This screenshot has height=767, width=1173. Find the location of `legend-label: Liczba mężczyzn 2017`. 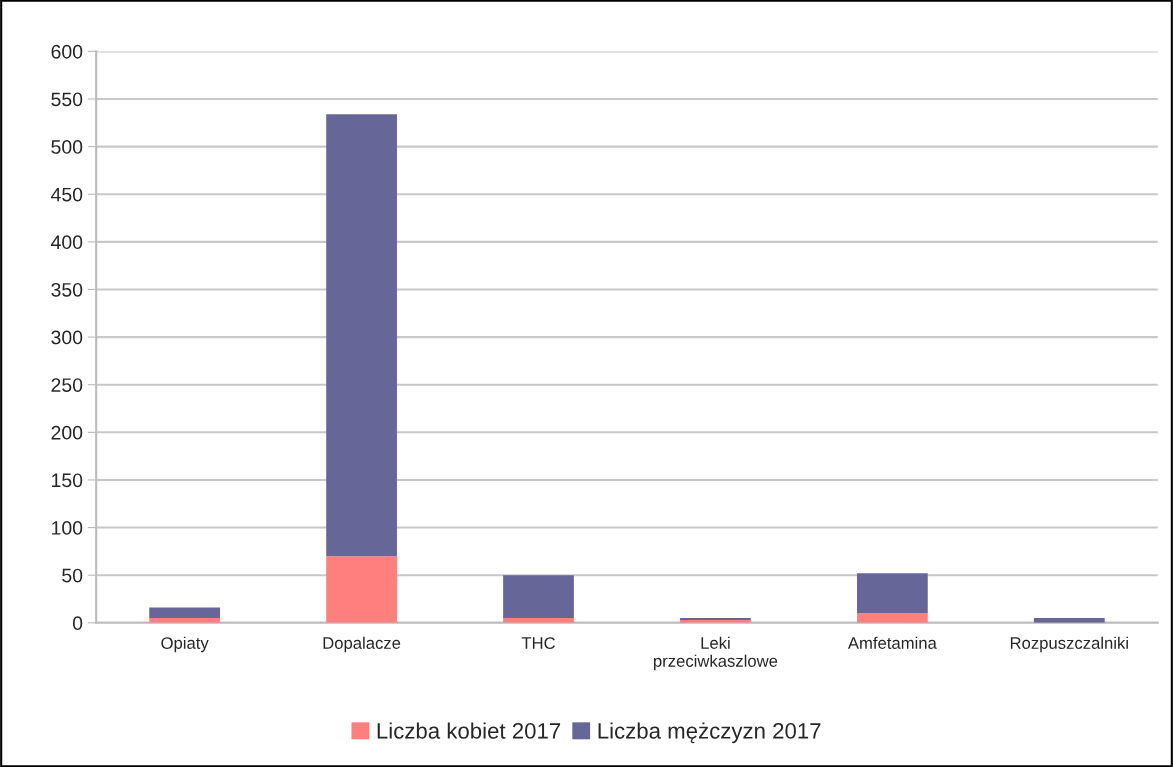

legend-label: Liczba mężczyzn 2017 is located at coordinates (709, 733).